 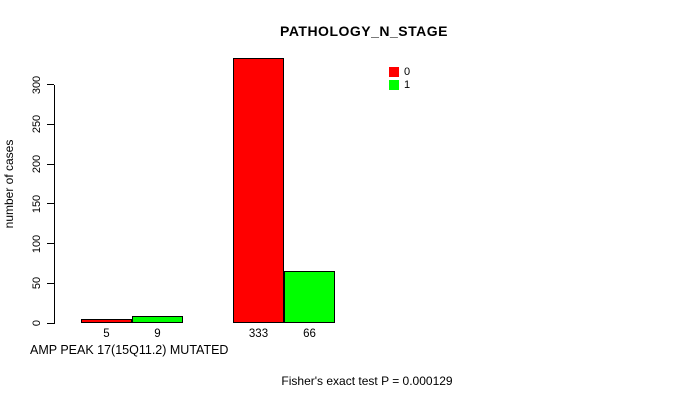 I want to click on bar-value-label: 66, so click(x=309, y=333).